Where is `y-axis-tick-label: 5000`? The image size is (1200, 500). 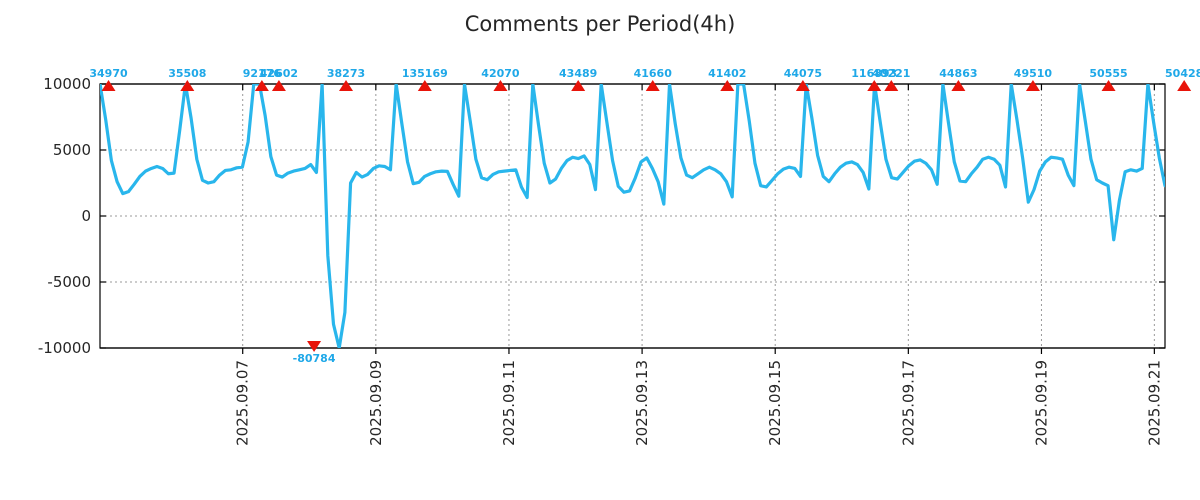
y-axis-tick-label: 5000 is located at coordinates (72, 150).